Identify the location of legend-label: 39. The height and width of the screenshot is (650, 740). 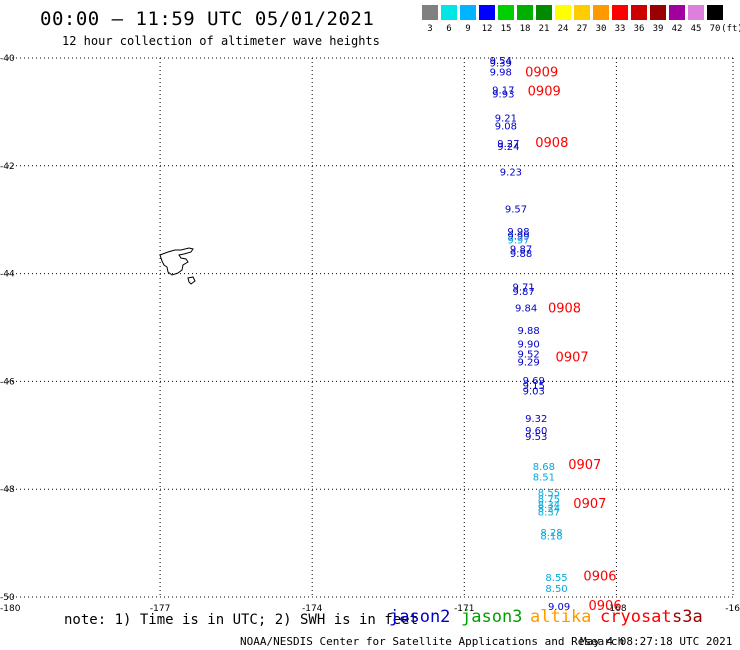
(658, 29).